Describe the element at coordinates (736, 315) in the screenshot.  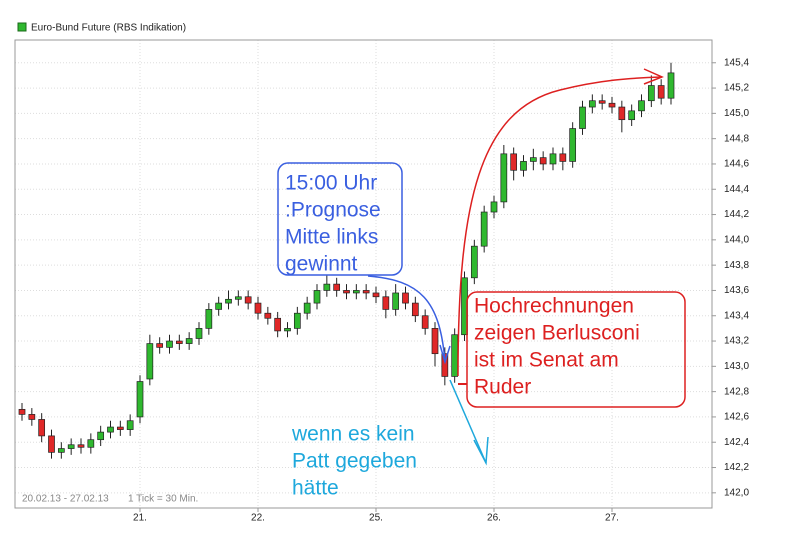
I see `y-tick-label: 143,4` at that location.